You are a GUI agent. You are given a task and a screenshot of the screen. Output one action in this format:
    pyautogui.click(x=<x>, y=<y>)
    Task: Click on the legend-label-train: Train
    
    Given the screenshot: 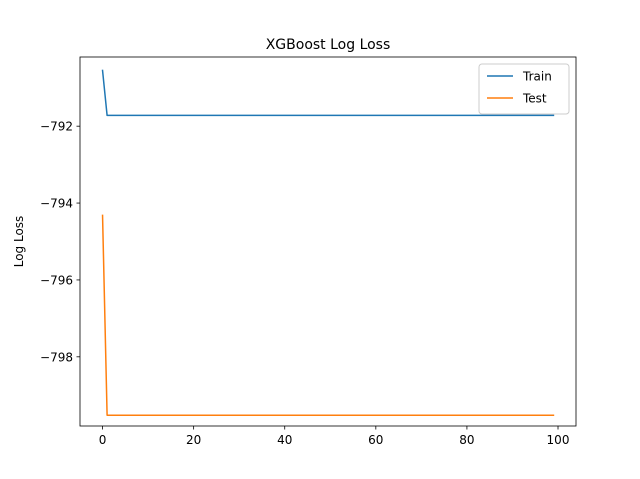 What is the action you would take?
    pyautogui.click(x=537, y=77)
    